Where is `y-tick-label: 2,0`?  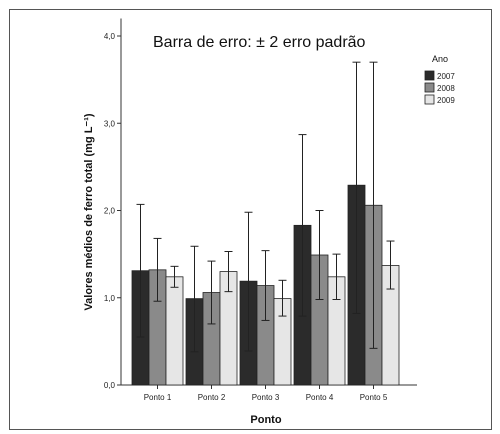 y-tick-label: 2,0 is located at coordinates (110, 211).